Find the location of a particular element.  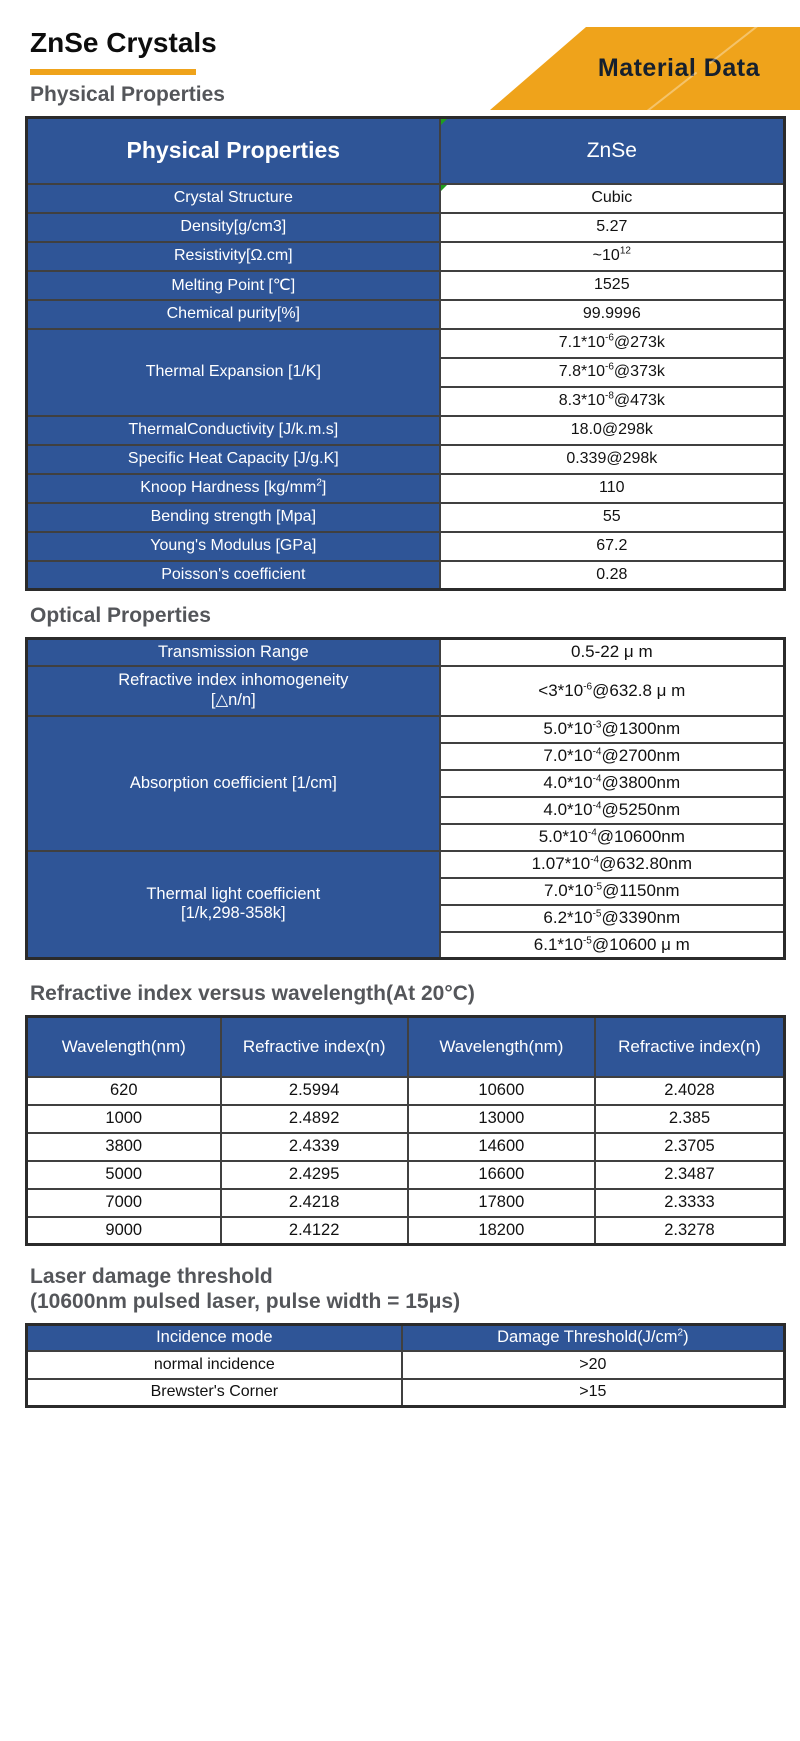

table-row: 5000 2.4295 16600 2.3487 is located at coordinates (405, 1174).